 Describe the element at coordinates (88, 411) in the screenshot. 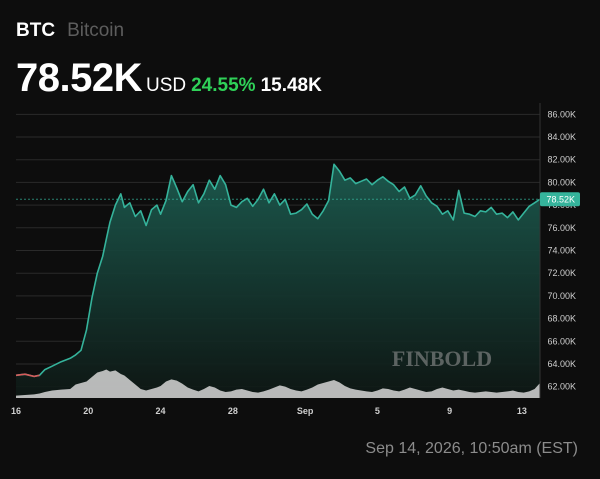

I see `x-tick-label: 20` at that location.